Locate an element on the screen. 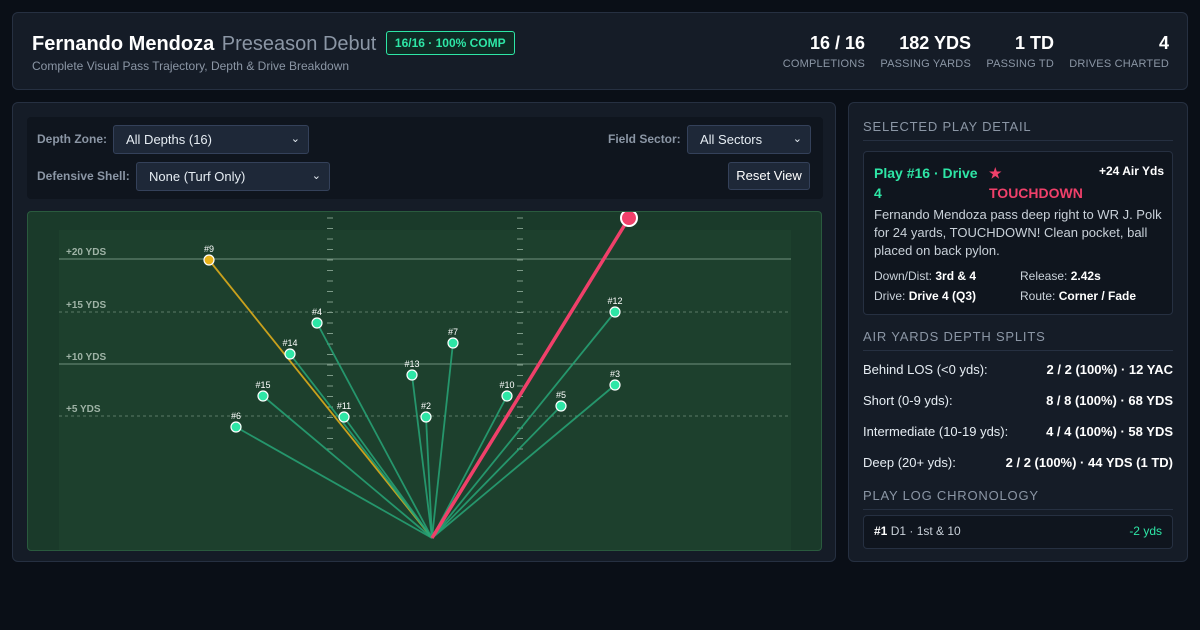 The height and width of the screenshot is (630, 1200). stat-label: PASSING TD is located at coordinates (1020, 64).